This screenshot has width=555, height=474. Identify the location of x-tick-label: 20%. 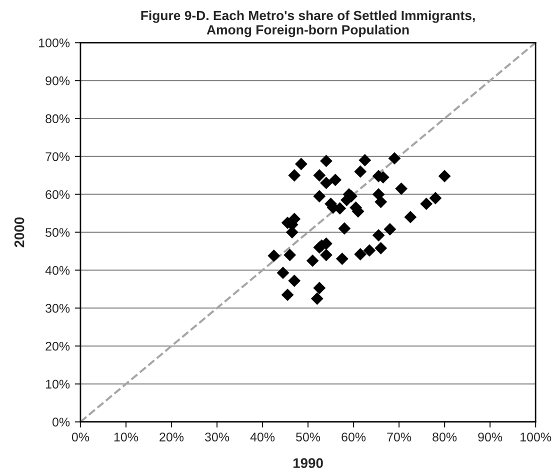
(172, 437).